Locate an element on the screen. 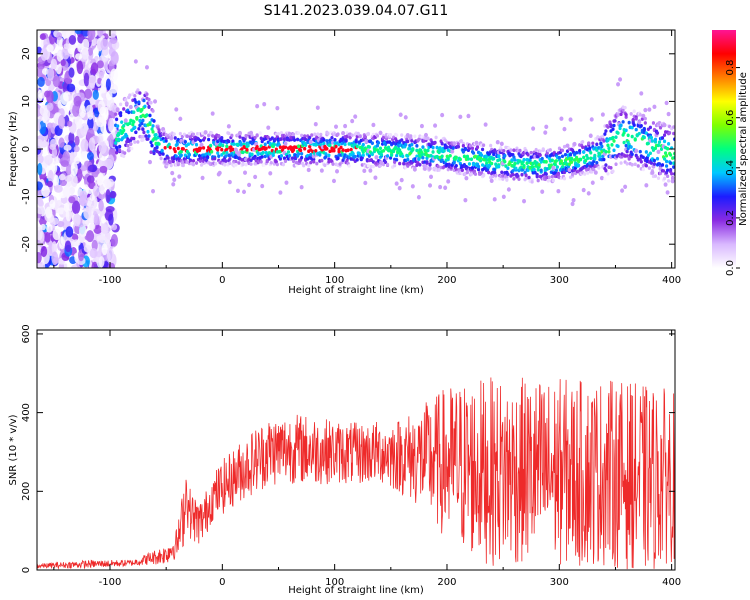 This screenshot has width=750, height=600. snr-x-axis-label: Height of straight line (km) is located at coordinates (356, 590).